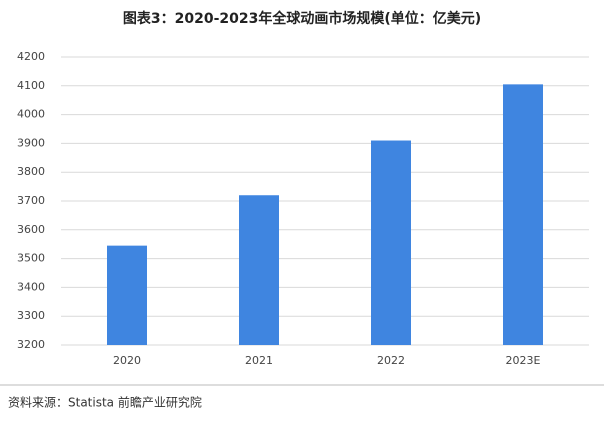 The width and height of the screenshot is (604, 421). What do you see at coordinates (31, 85) in the screenshot?
I see `y-tick-label: 4100` at bounding box center [31, 85].